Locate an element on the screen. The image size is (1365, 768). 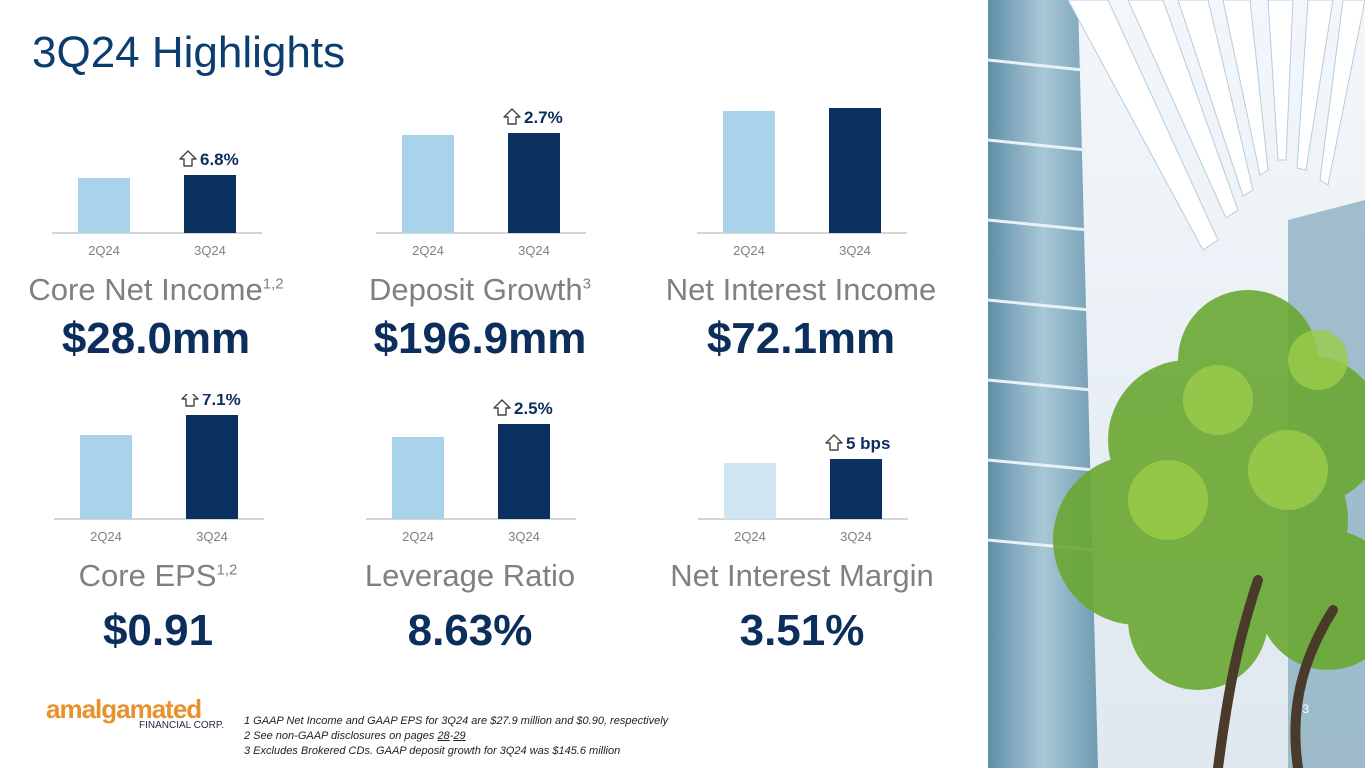
company-logo: amalgamated FINANCIAL CORP. is located at coordinates (136, 714).